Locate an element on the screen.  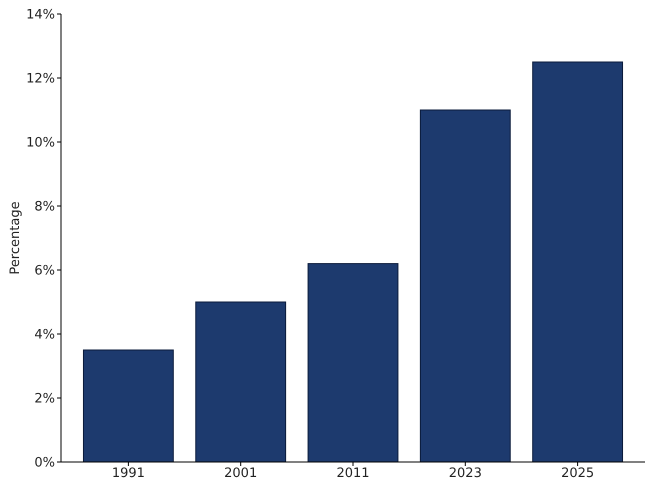
x-tick-label: 1991 is located at coordinates (128, 473).